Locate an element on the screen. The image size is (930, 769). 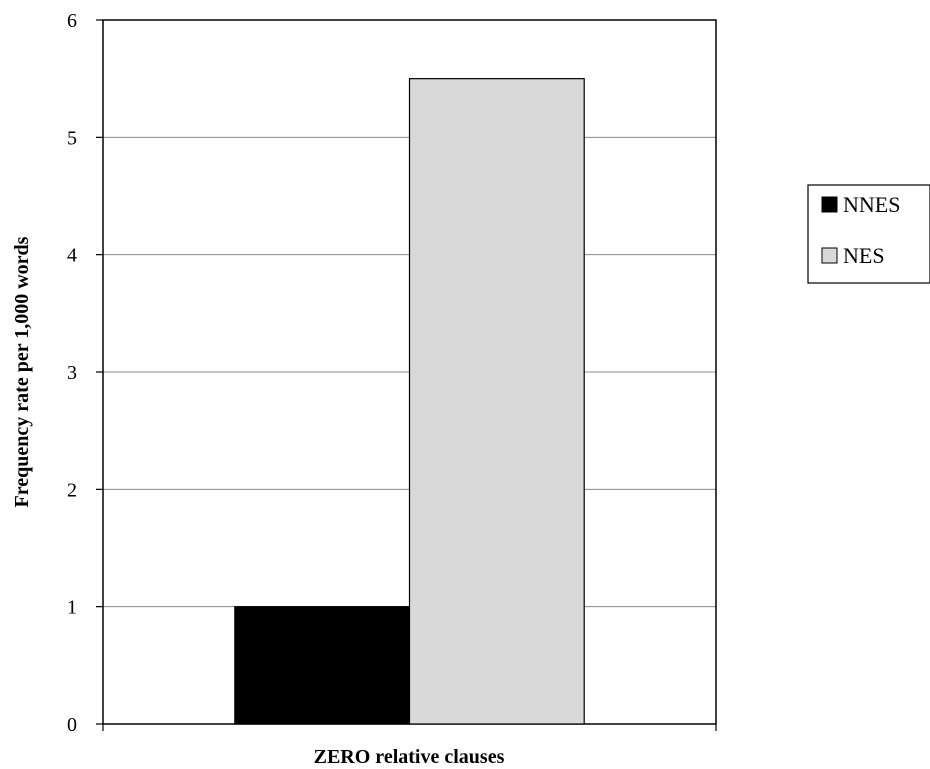
y-tick-label: 0 is located at coordinates (72, 725).